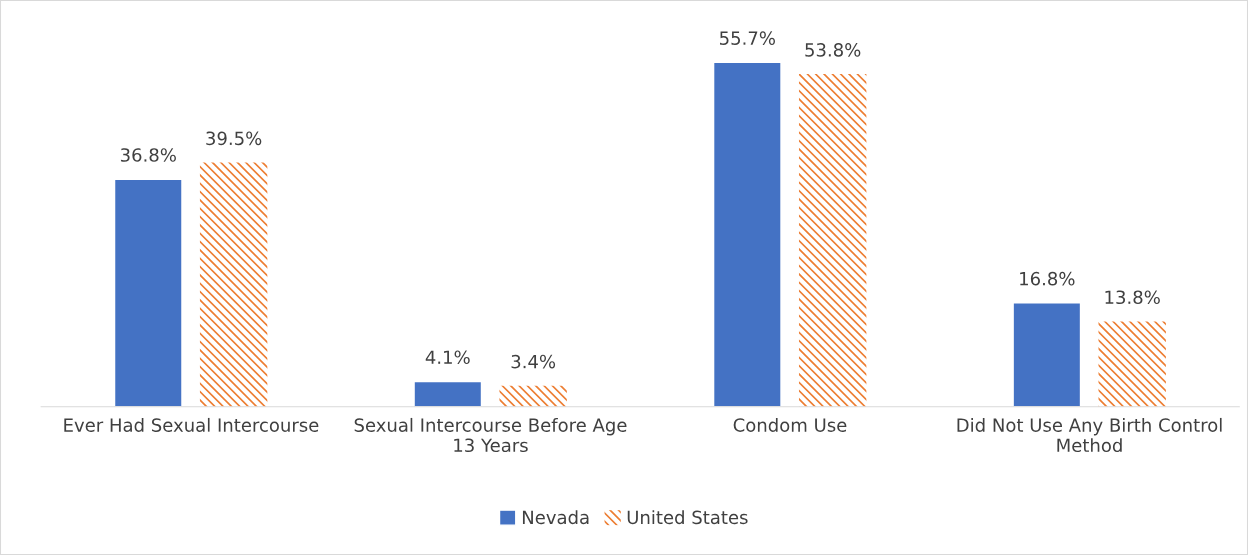  Describe the element at coordinates (533, 361) in the screenshot. I see `data-label: 3.4%` at that location.